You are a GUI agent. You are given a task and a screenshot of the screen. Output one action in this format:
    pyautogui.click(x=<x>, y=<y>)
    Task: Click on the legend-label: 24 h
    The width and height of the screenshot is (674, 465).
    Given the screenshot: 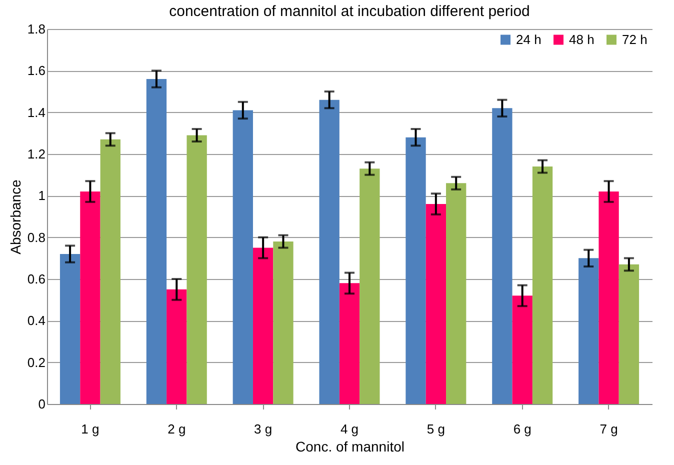 What is the action you would take?
    pyautogui.click(x=529, y=39)
    